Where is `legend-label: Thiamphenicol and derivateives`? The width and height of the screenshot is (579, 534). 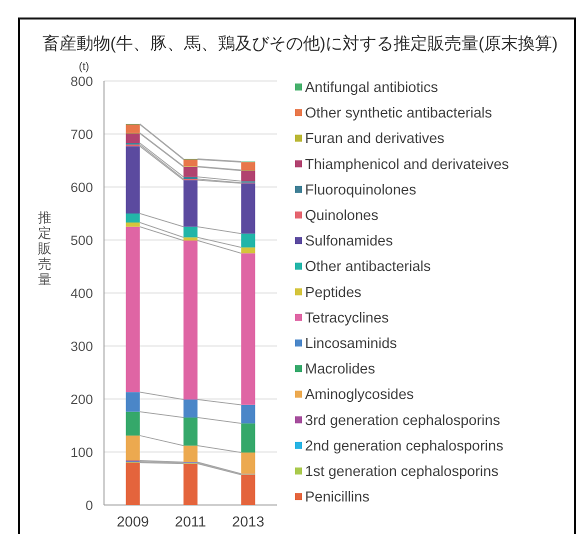
legend-label: Thiamphenicol and derivateives is located at coordinates (407, 164).